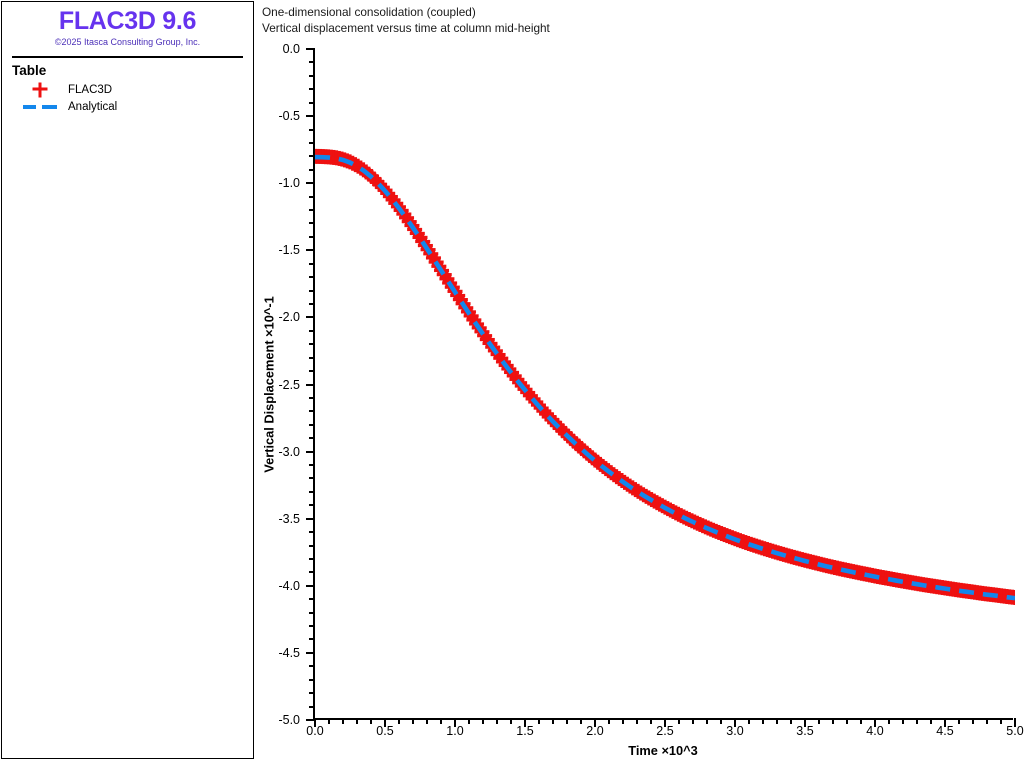 The width and height of the screenshot is (1024, 768). I want to click on legend-heading: Table, so click(29, 71).